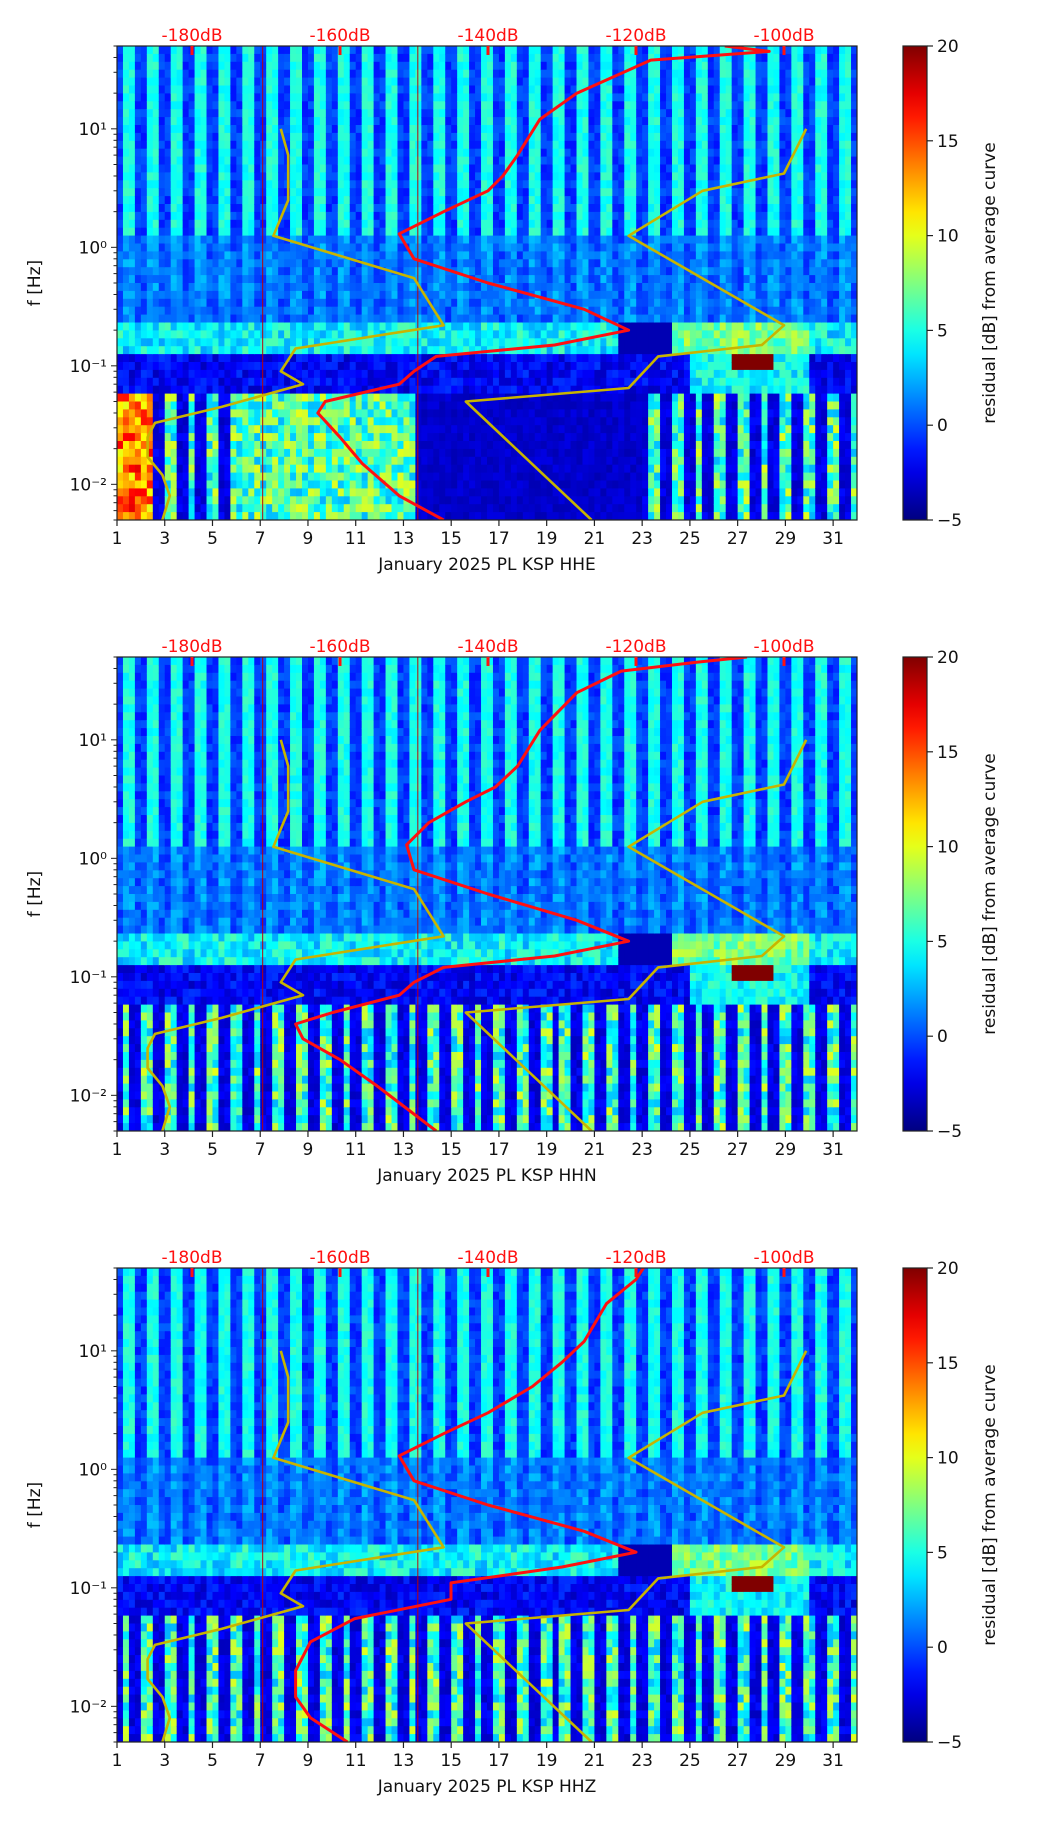  What do you see at coordinates (486, 1176) in the screenshot?
I see `x-axis-label: January 2025 PL KSP HHN` at bounding box center [486, 1176].